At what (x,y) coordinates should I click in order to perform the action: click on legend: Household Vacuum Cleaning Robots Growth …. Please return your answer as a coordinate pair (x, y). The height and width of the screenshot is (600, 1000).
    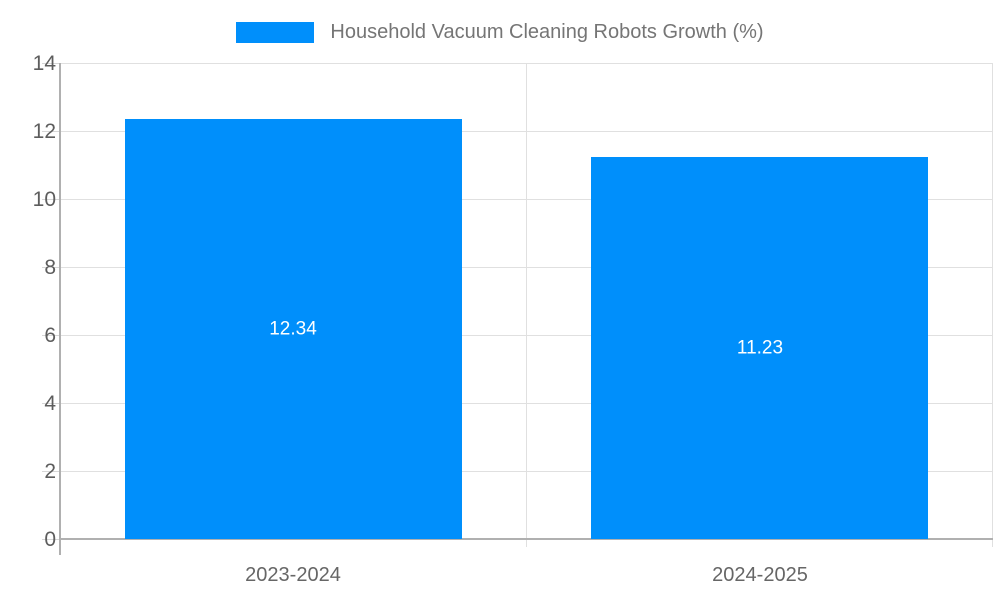
    Looking at the image, I should click on (500, 32).